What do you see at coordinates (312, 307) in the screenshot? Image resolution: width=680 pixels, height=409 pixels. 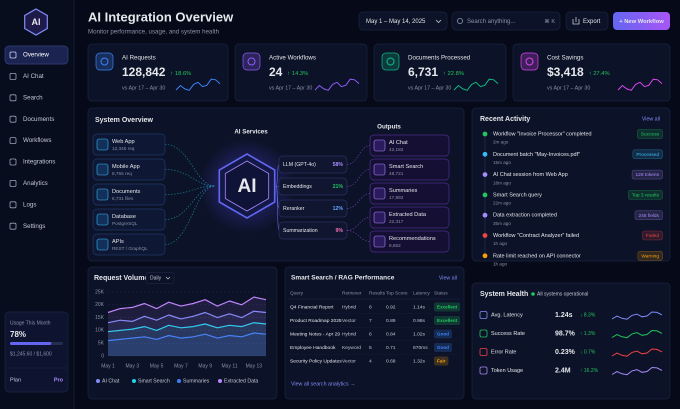 I see `table-cell: Q4 Financial Report` at bounding box center [312, 307].